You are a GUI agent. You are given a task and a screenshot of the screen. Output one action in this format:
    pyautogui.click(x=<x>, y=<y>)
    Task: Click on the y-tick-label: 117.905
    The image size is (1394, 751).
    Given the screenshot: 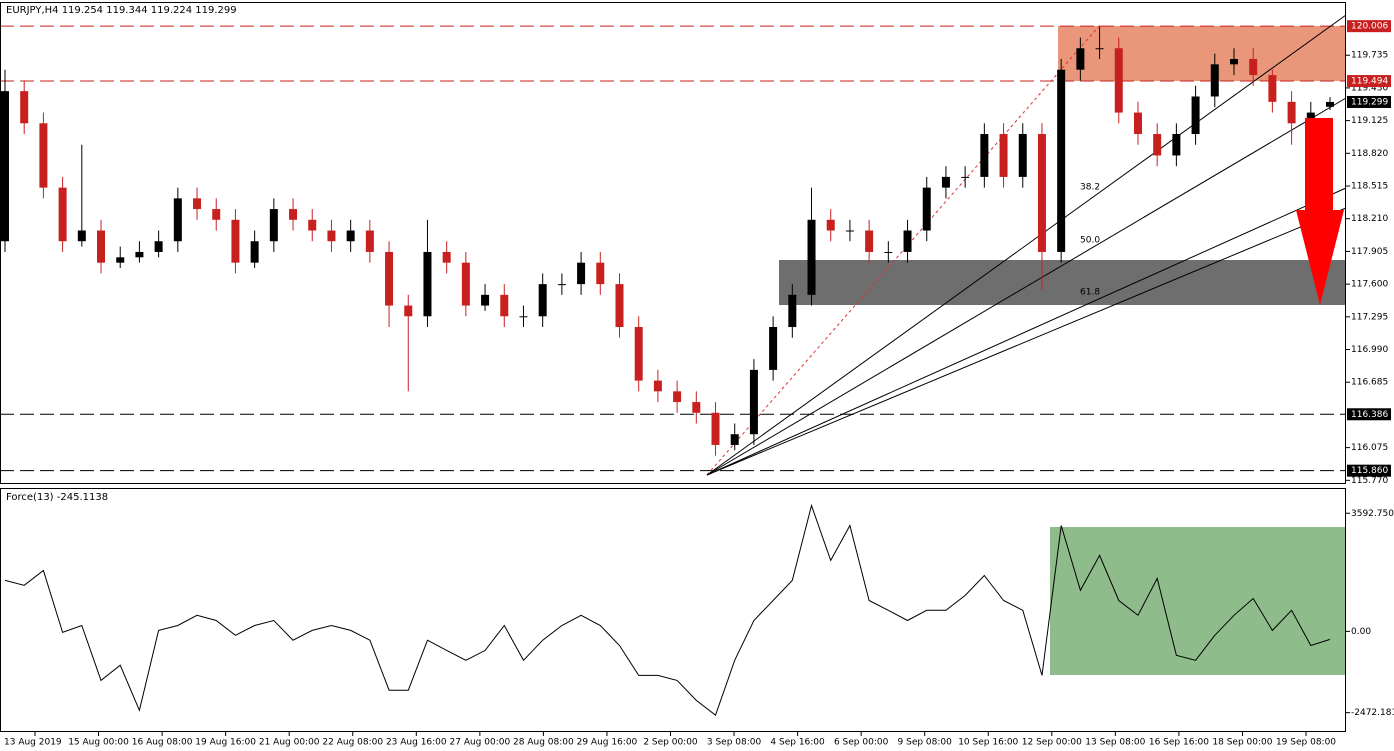 What is the action you would take?
    pyautogui.click(x=1369, y=252)
    